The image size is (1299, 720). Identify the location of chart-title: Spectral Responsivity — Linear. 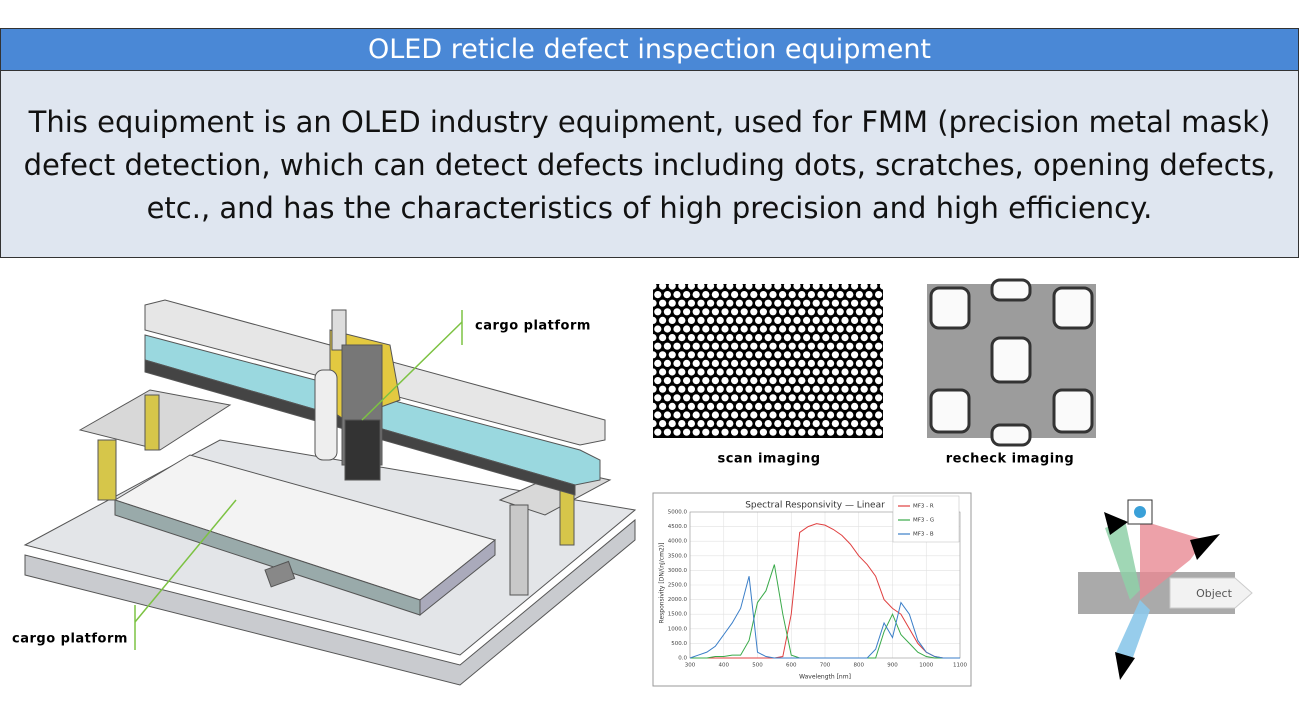
(815, 506).